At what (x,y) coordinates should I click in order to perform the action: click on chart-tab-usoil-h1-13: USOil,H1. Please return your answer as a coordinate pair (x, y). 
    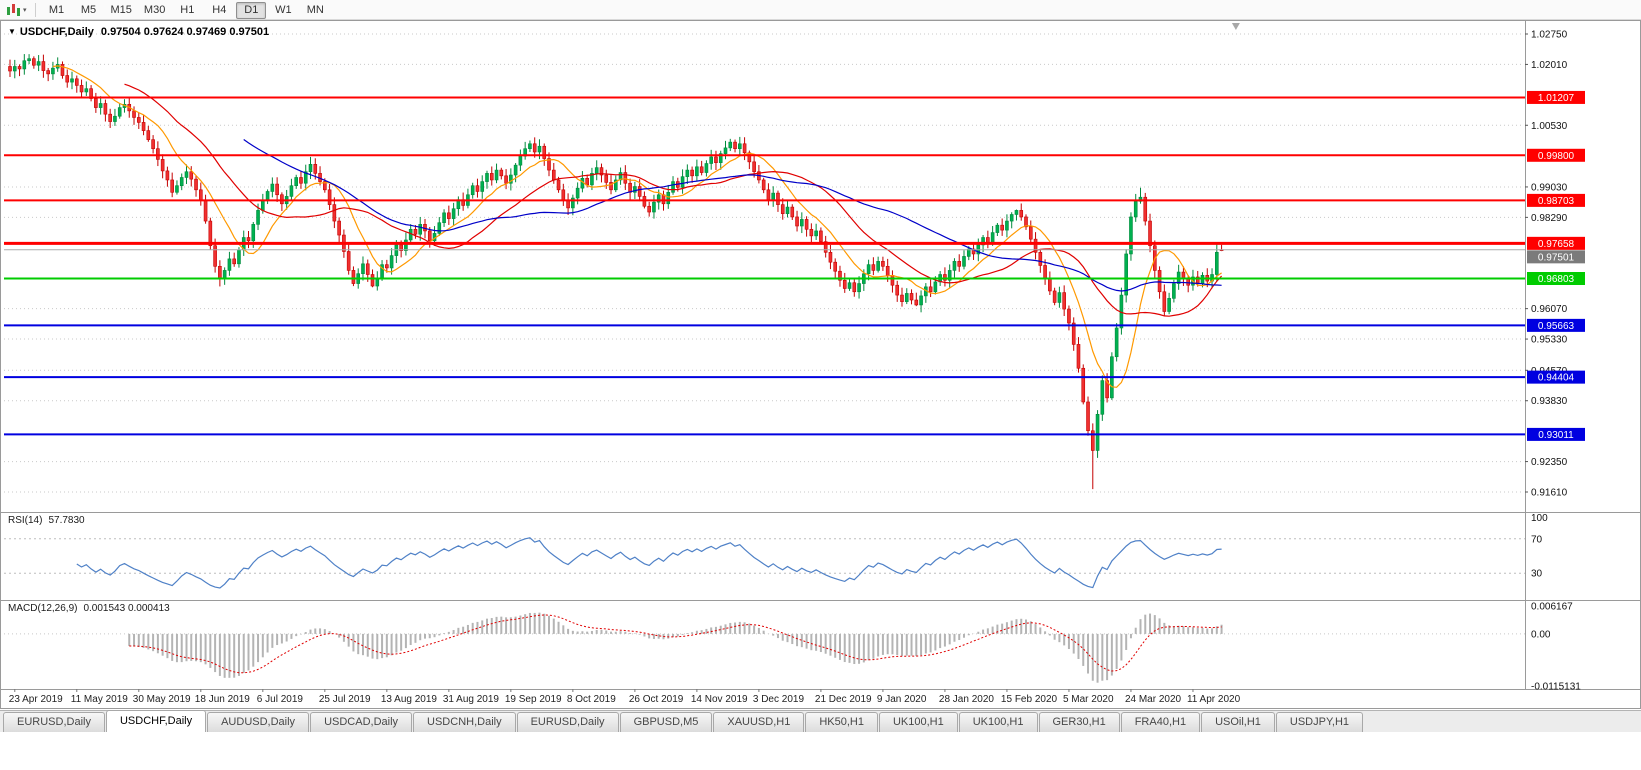
    Looking at the image, I should click on (1238, 722).